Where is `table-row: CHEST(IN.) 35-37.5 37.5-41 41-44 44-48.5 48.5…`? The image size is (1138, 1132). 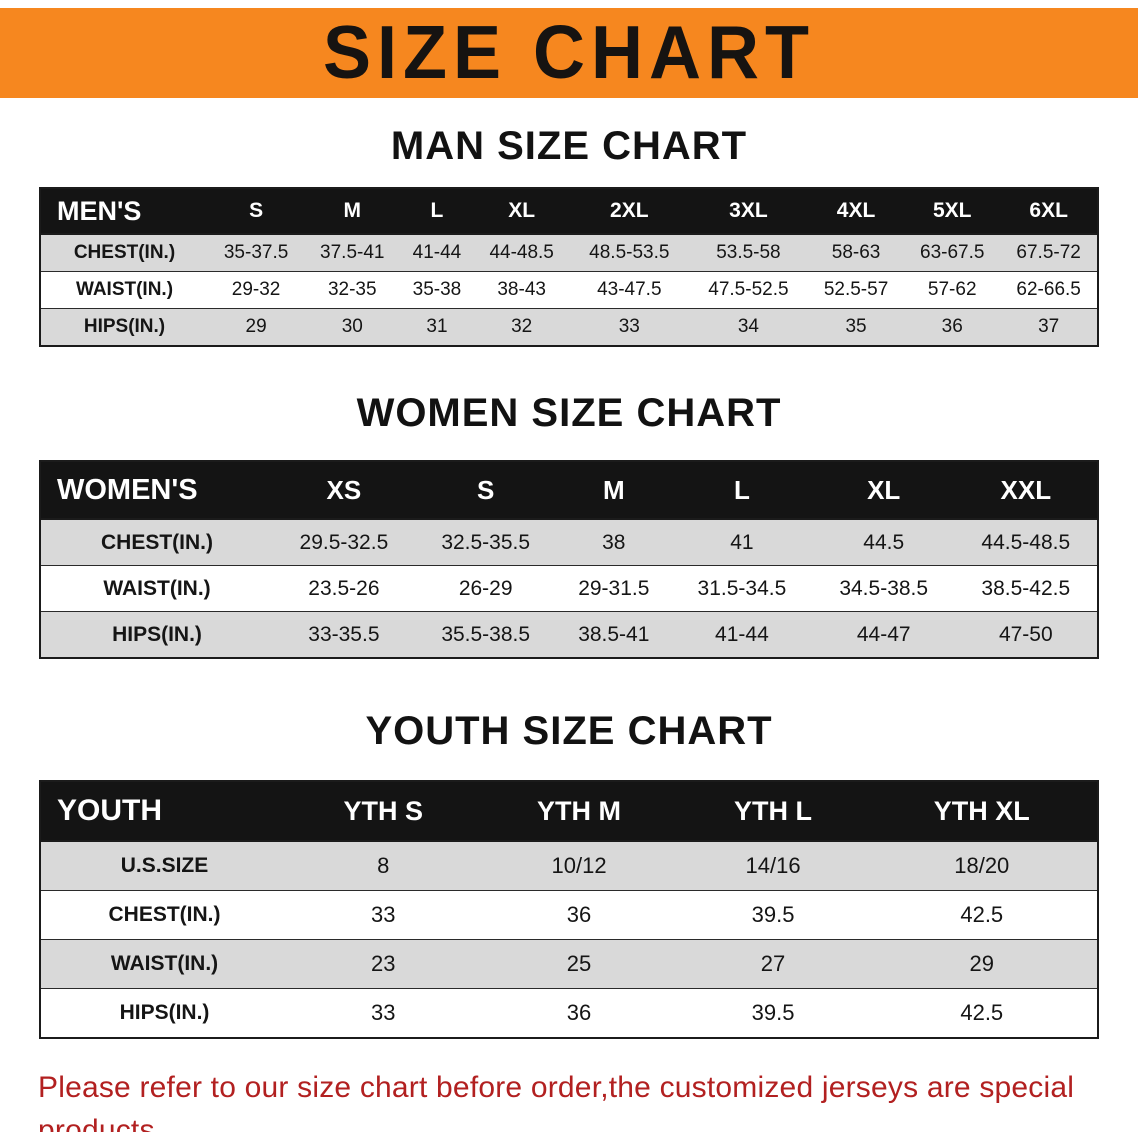 table-row: CHEST(IN.) 35-37.5 37.5-41 41-44 44-48.5 48.5… is located at coordinates (569, 252).